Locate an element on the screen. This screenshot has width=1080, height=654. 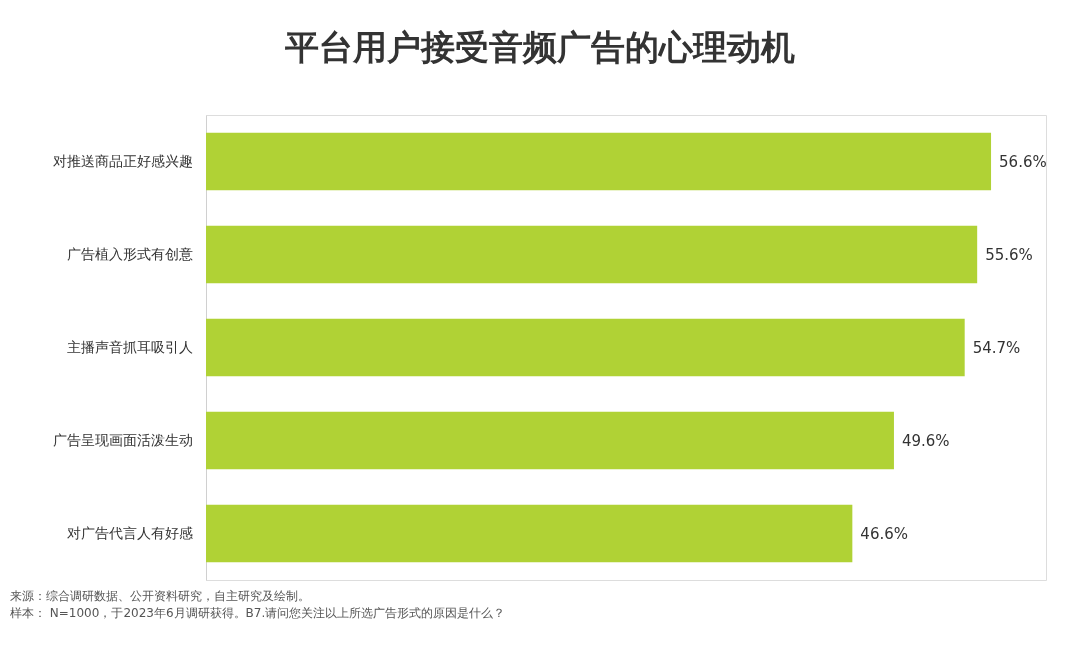
data-label: 46.6% is located at coordinates (884, 533).